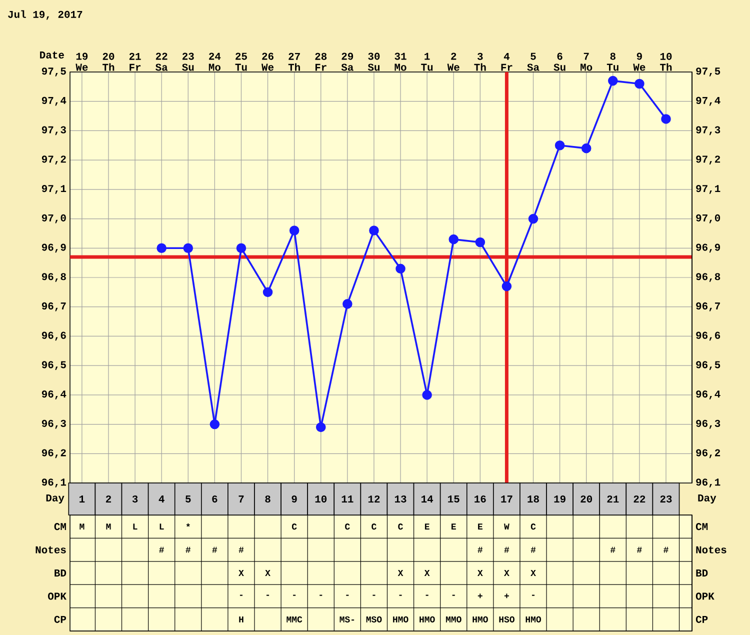 The width and height of the screenshot is (750, 635). What do you see at coordinates (708, 72) in the screenshot?
I see `y2-tick-label: 97,5` at bounding box center [708, 72].